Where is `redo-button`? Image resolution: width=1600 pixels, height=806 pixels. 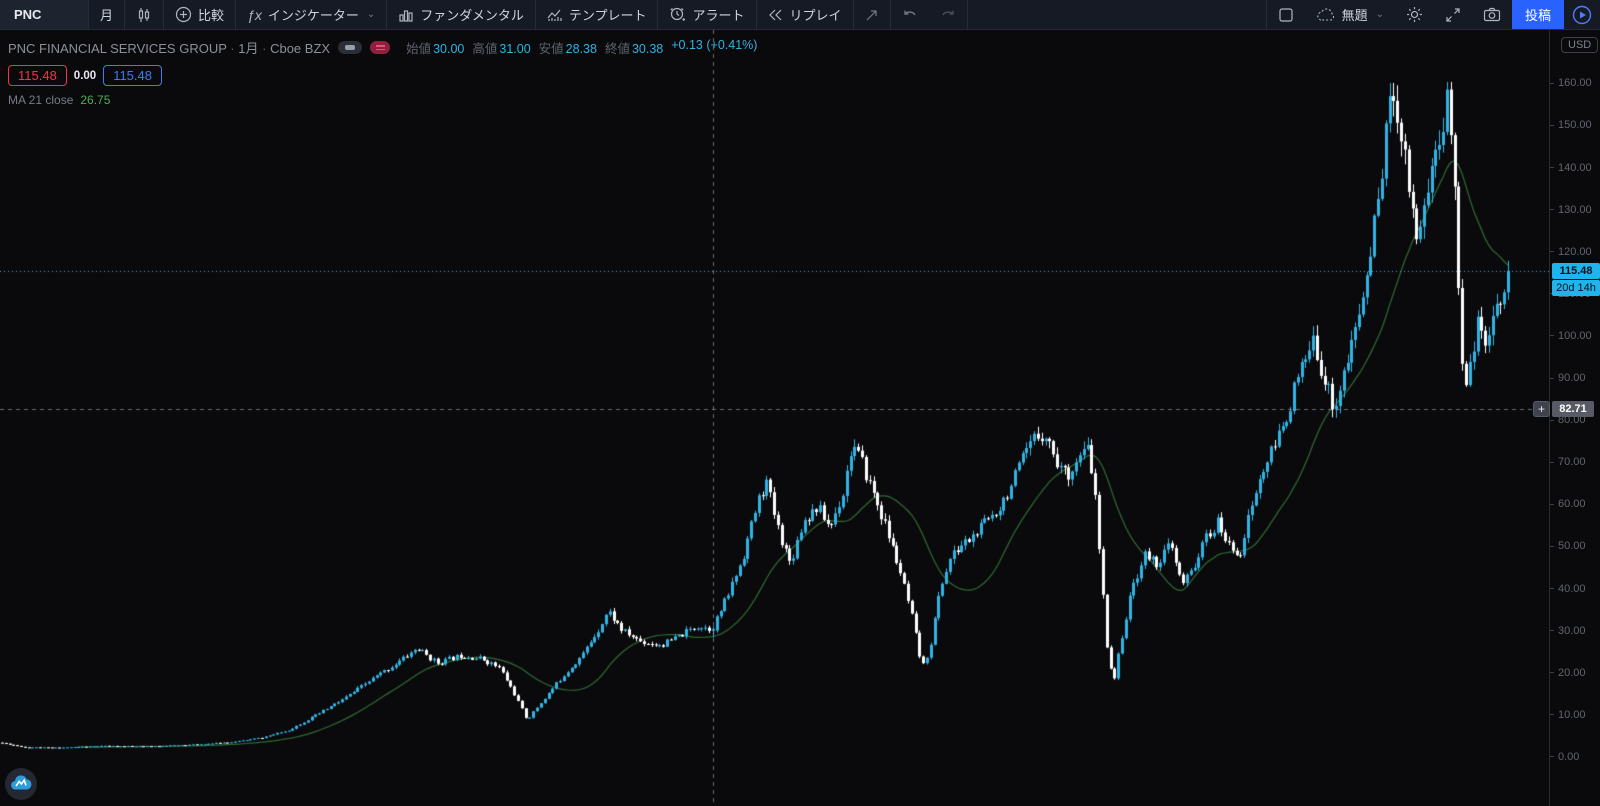 redo-button is located at coordinates (948, 14).